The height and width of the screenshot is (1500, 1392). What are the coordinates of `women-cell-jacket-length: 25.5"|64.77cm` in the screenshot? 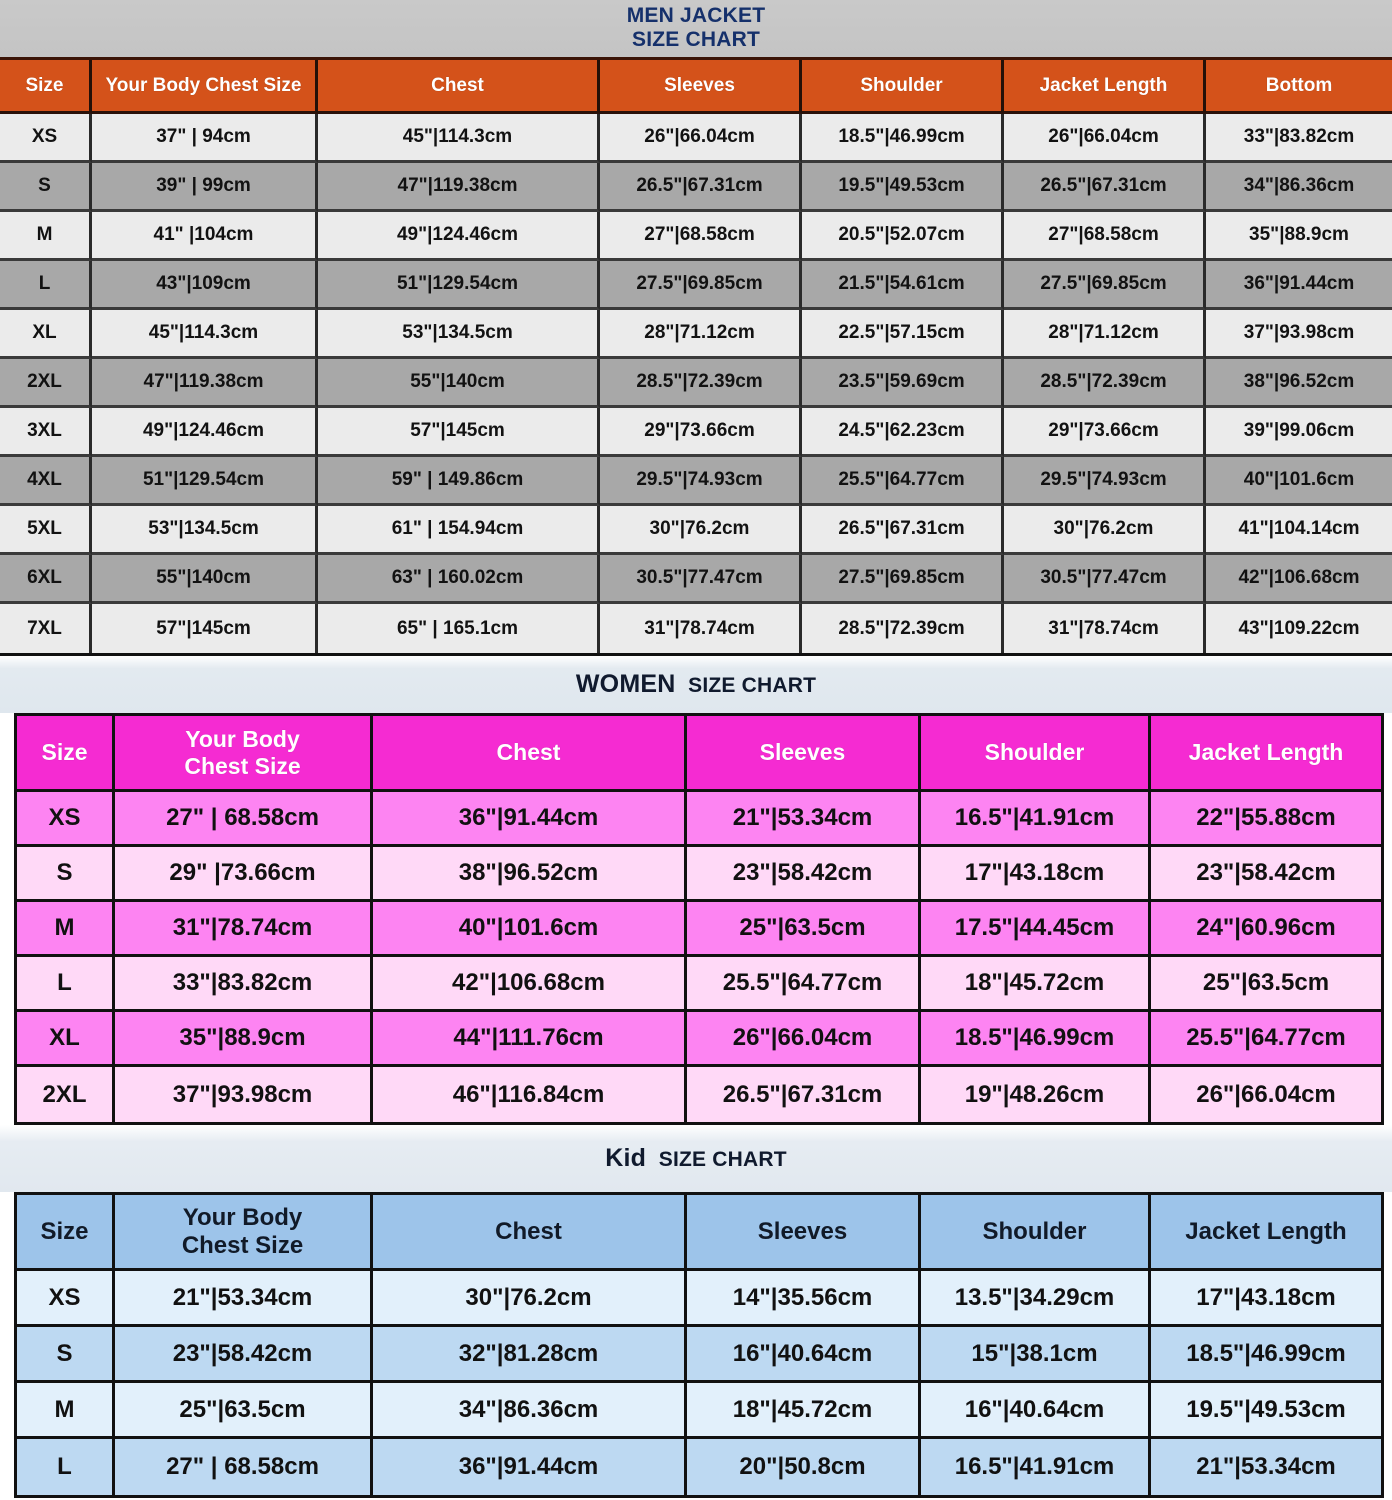 It's located at (1266, 1039).